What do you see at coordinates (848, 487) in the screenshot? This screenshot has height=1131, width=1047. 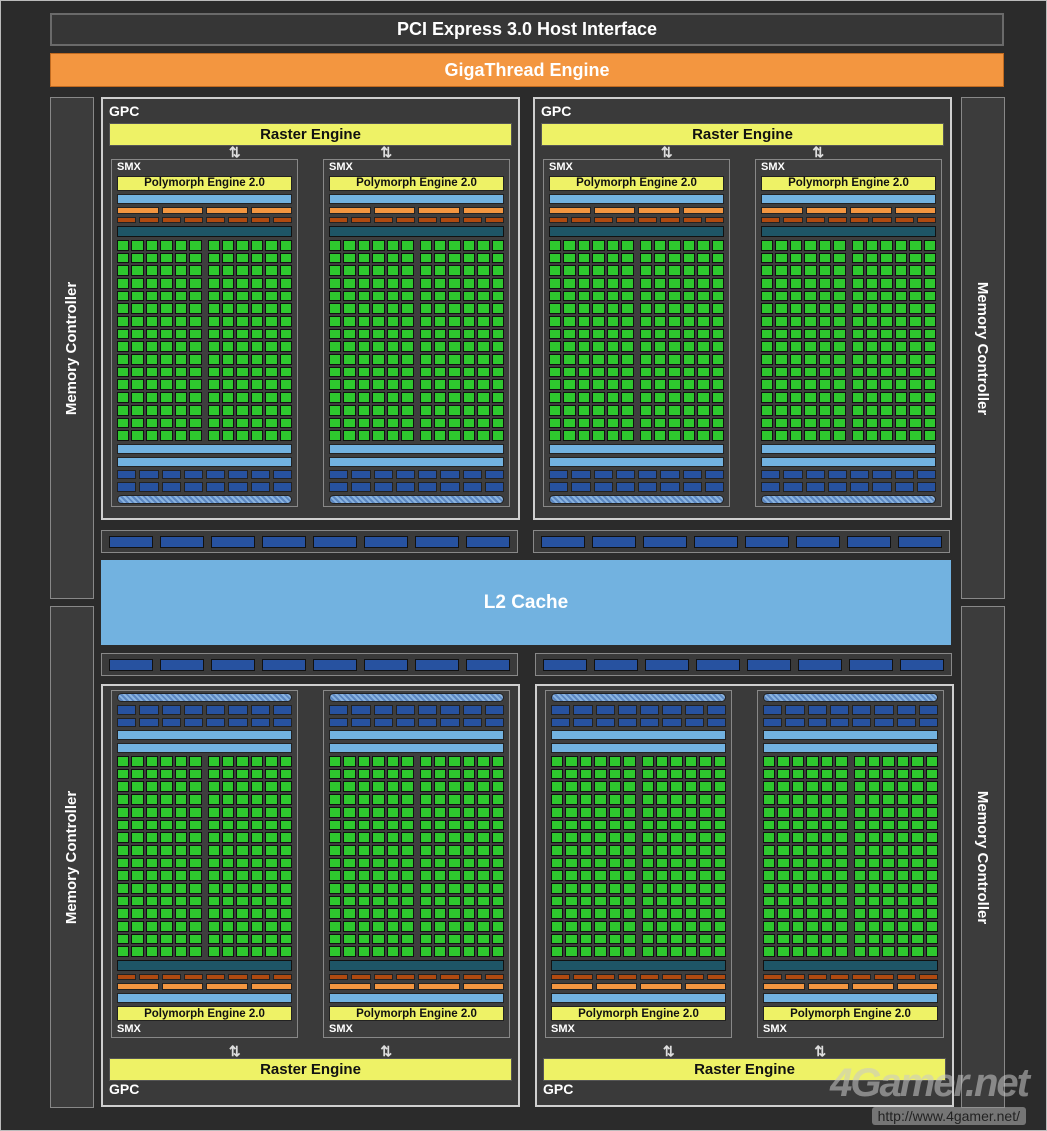 I see `tex-cache` at bounding box center [848, 487].